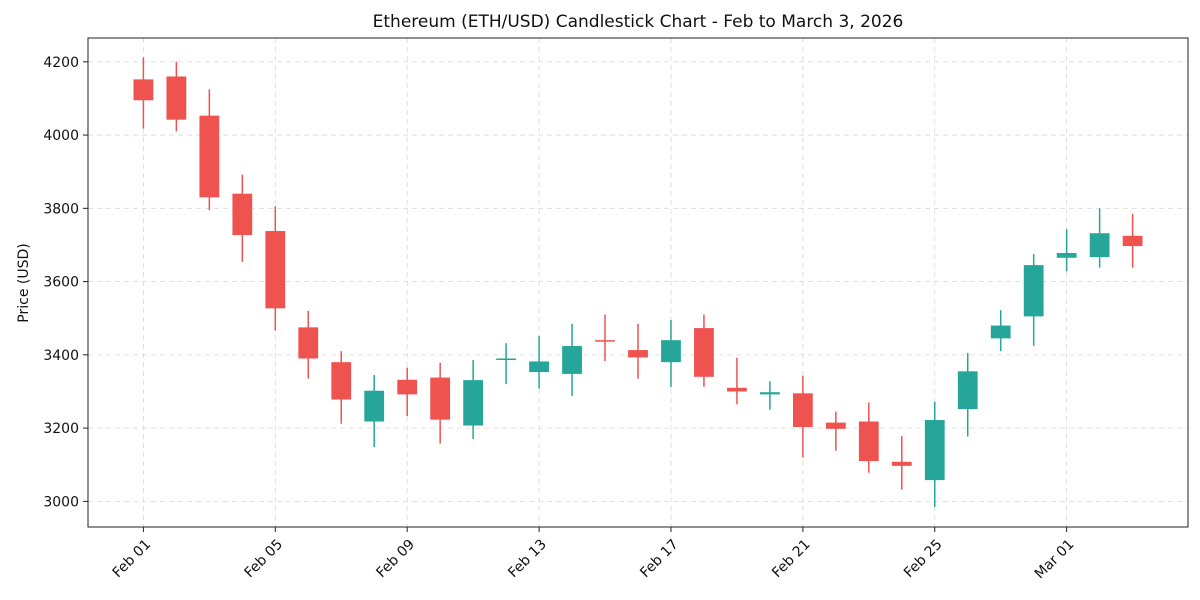 This screenshot has height=600, width=1200. I want to click on y-tick-label: 3400, so click(61, 356).